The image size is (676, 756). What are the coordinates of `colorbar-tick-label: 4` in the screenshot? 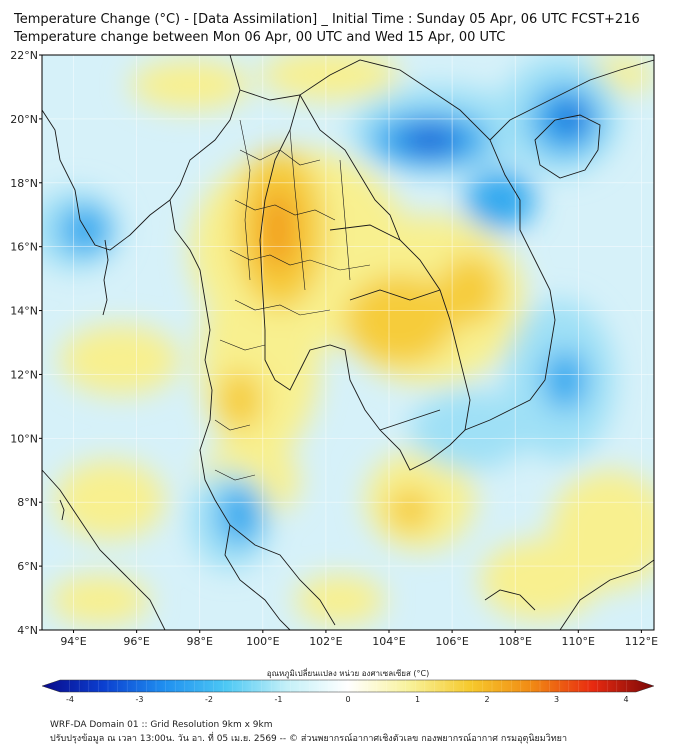 It's located at (625, 699).